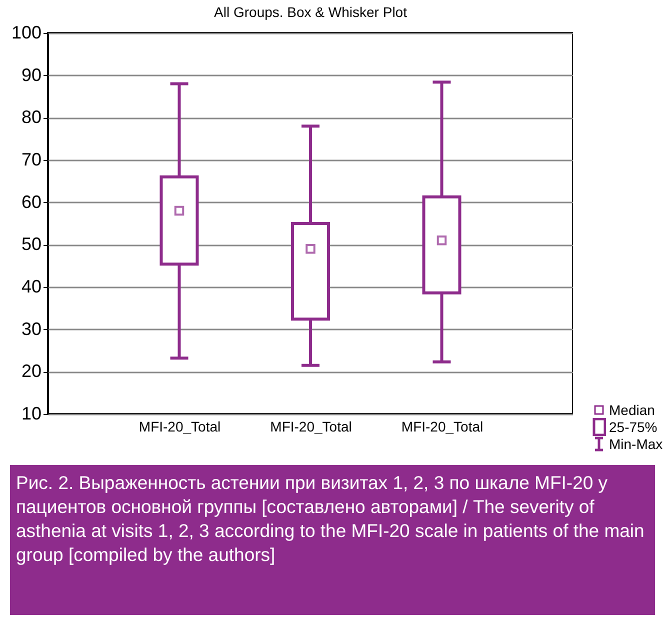  Describe the element at coordinates (632, 410) in the screenshot. I see `text: Median` at that location.